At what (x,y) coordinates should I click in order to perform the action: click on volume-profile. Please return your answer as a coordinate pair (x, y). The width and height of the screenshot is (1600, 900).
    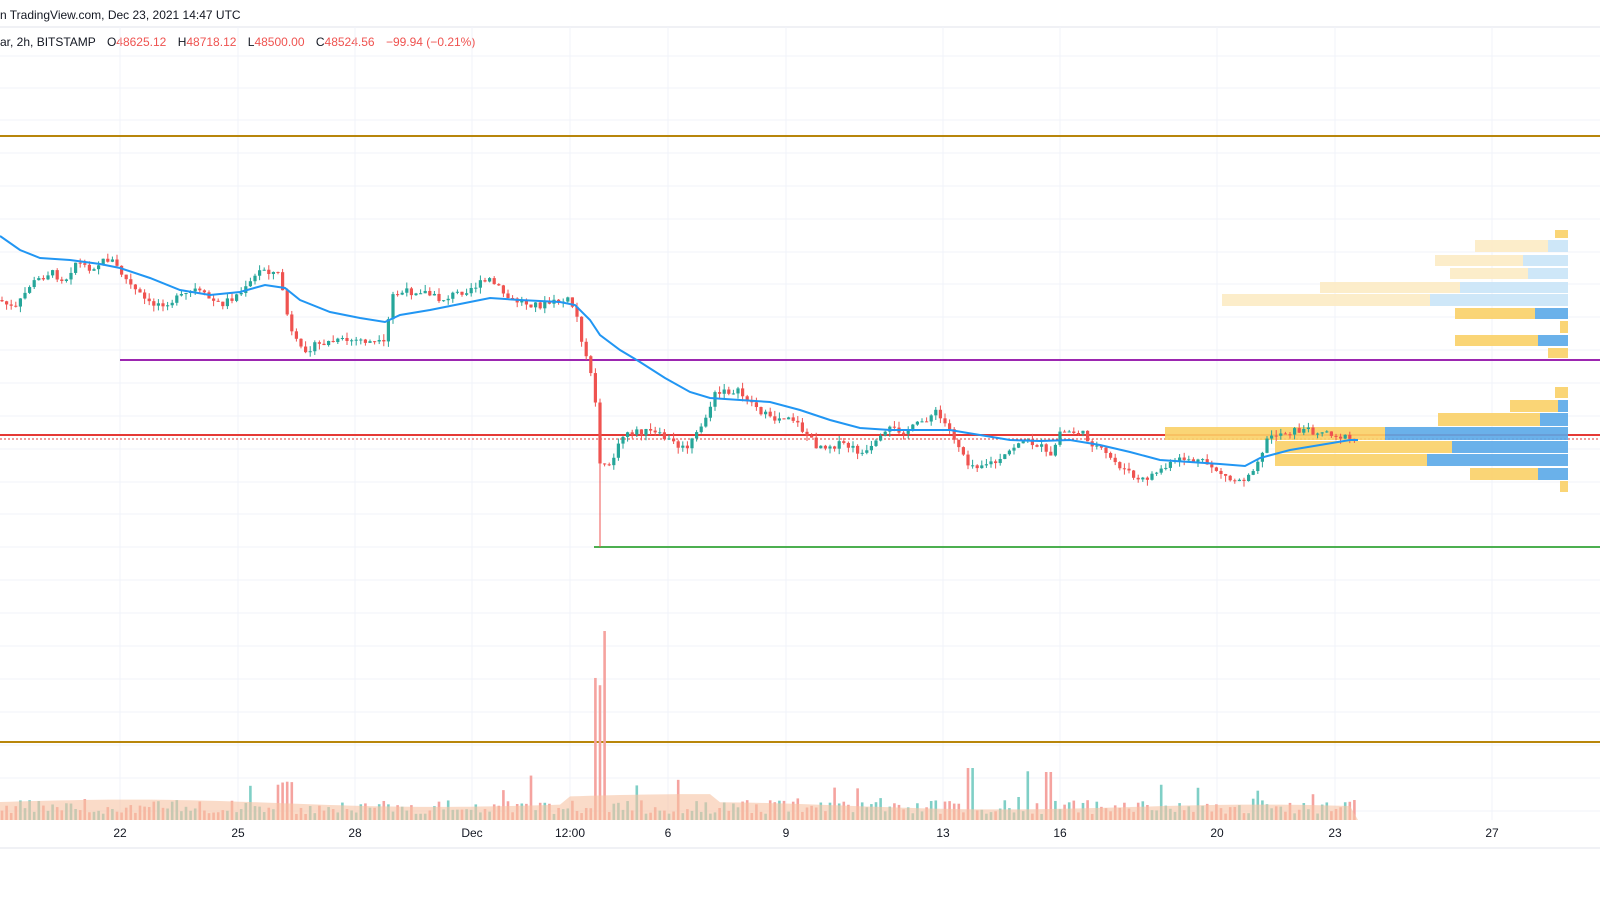
    Looking at the image, I should click on (1366, 361).